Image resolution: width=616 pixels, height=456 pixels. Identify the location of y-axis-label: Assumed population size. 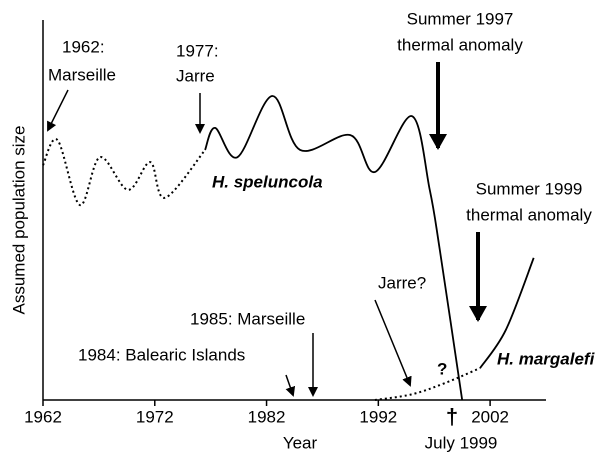
(18, 219).